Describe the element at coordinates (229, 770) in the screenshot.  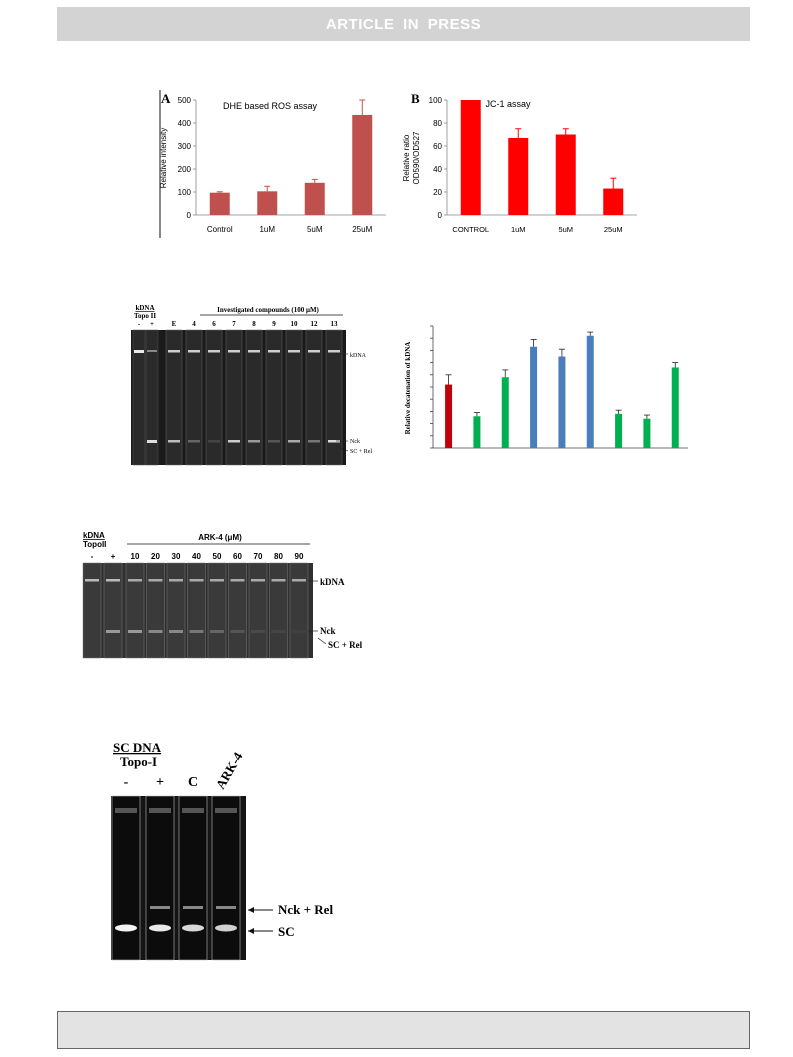
I see `gel3-lane-ark4: ARK-4` at that location.